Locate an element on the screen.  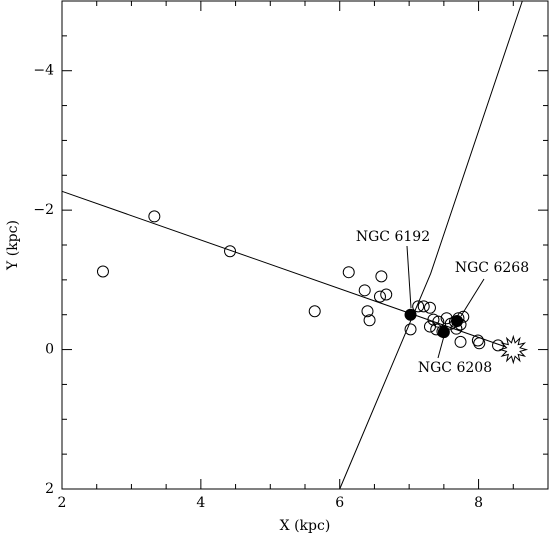
annotation: NGC 6268 is located at coordinates (492, 268).